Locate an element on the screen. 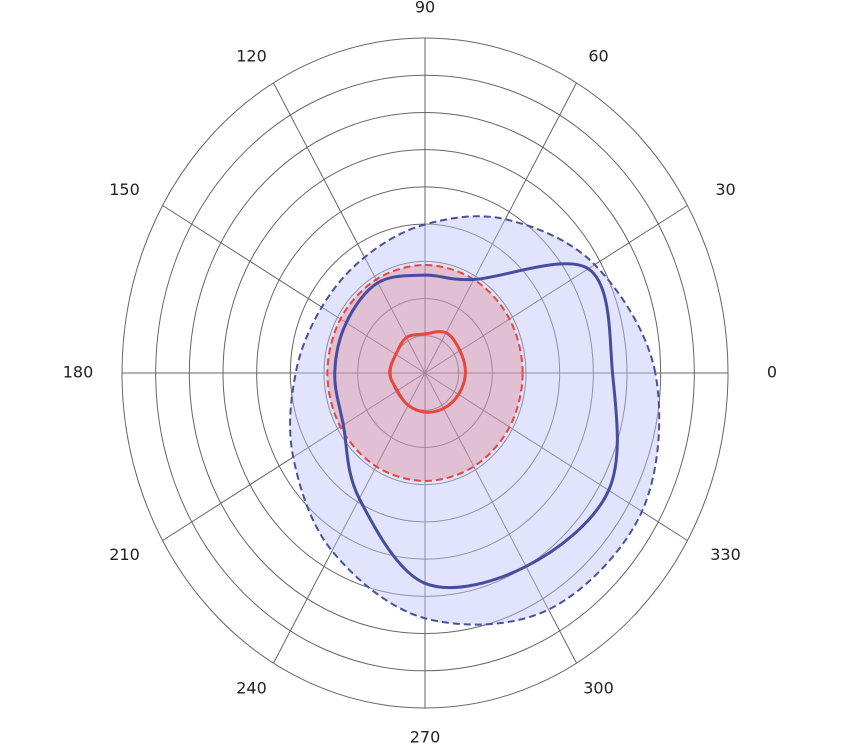  angle-tick-label: 180 is located at coordinates (78, 372).